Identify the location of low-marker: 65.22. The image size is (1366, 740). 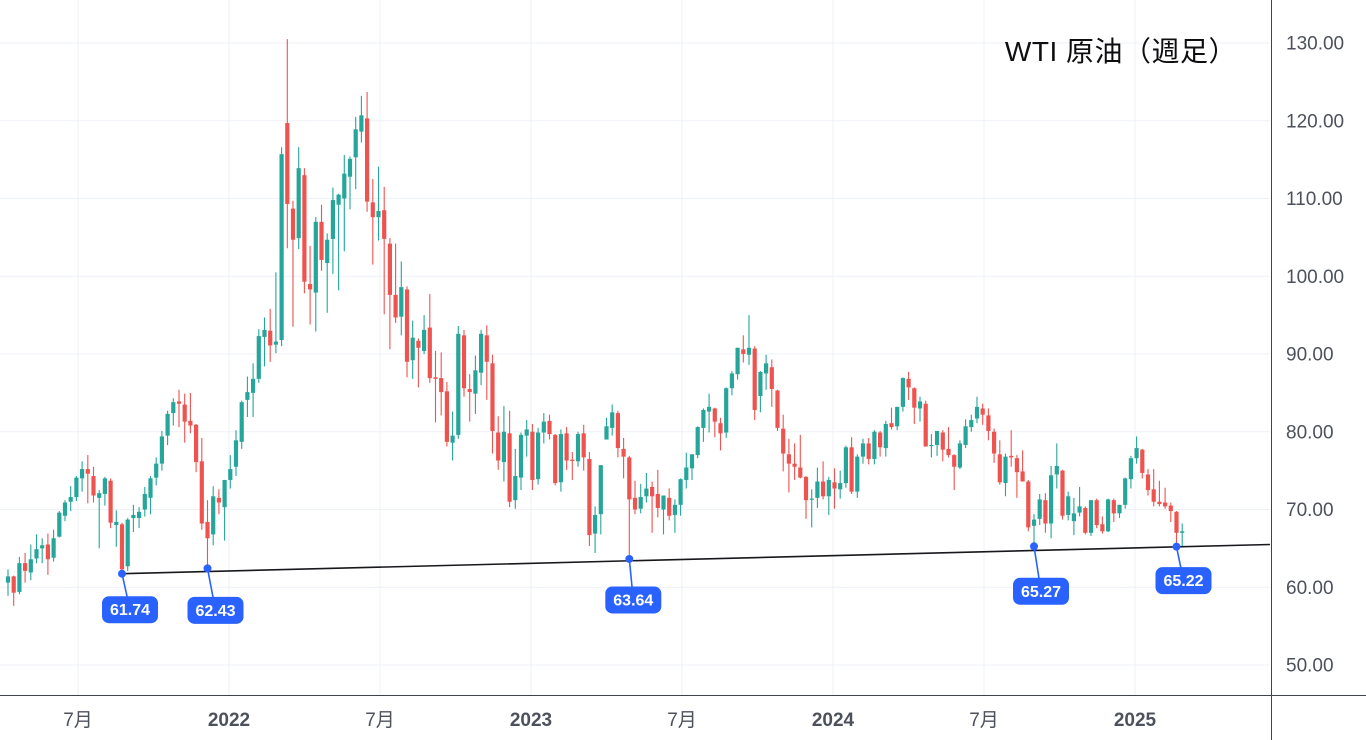
(1183, 568).